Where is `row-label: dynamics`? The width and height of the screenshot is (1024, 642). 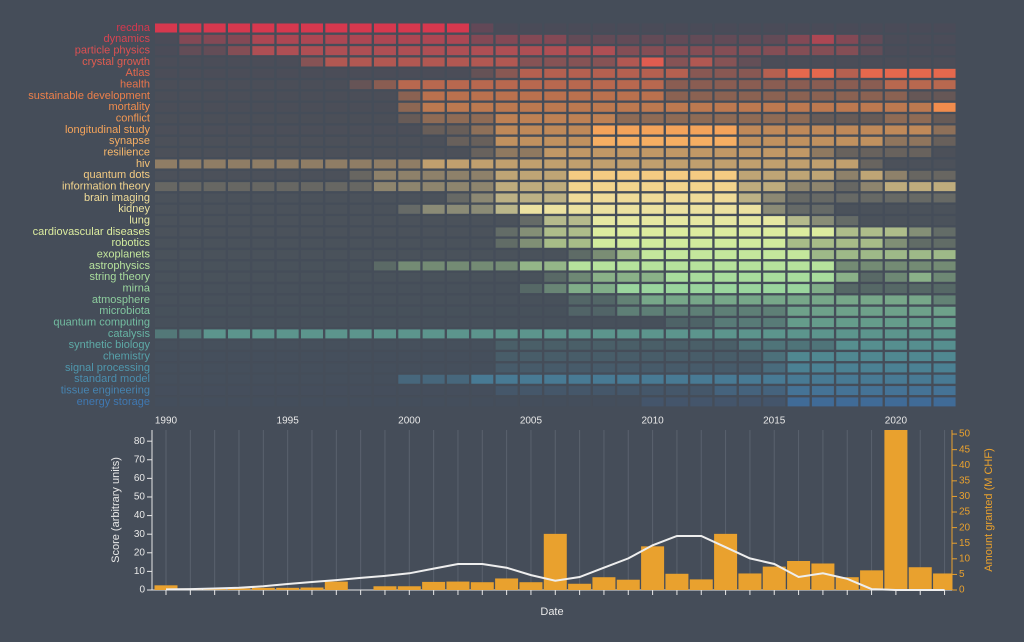 row-label: dynamics is located at coordinates (127, 39).